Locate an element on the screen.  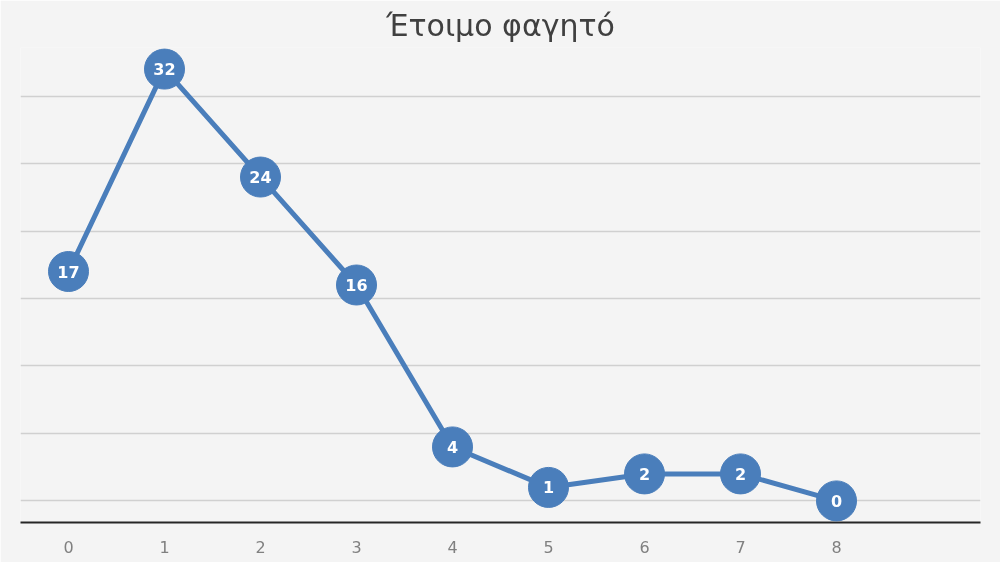
data-label: 16 is located at coordinates (356, 285).